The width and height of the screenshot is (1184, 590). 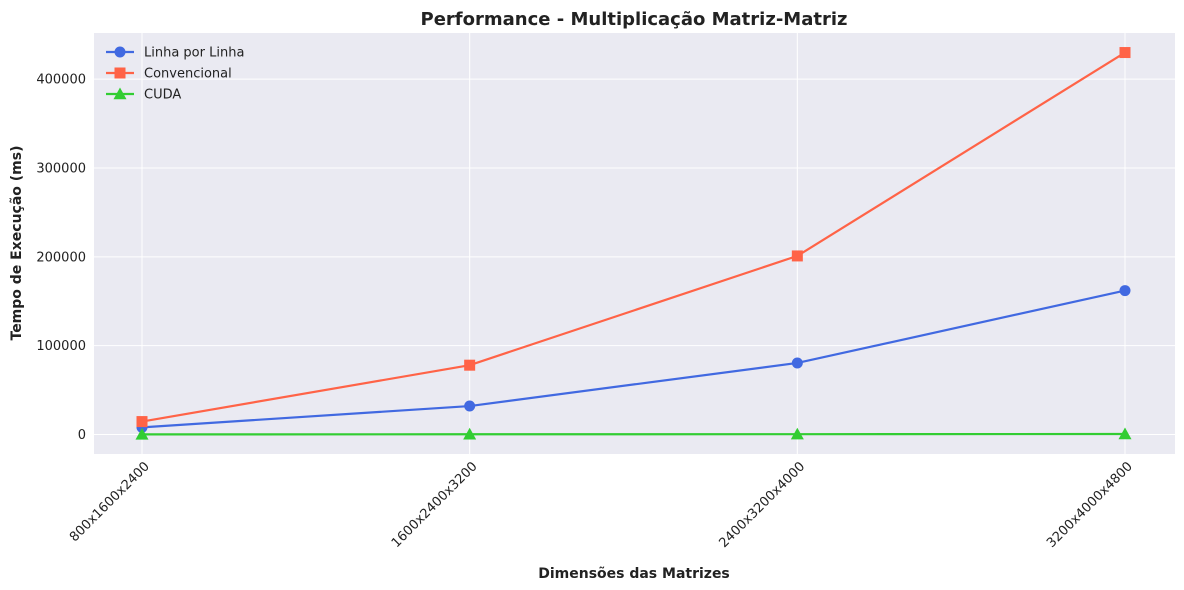 I want to click on y-tick-label: 400000, so click(x=61, y=80).